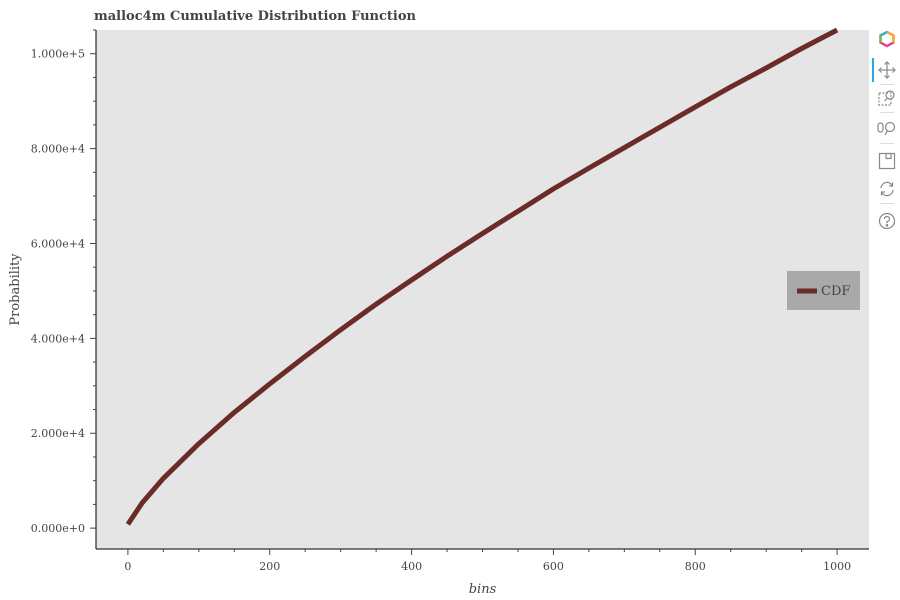 The image size is (900, 600). What do you see at coordinates (58, 338) in the screenshot?
I see `y-tick-label: 4.000e+4` at bounding box center [58, 338].